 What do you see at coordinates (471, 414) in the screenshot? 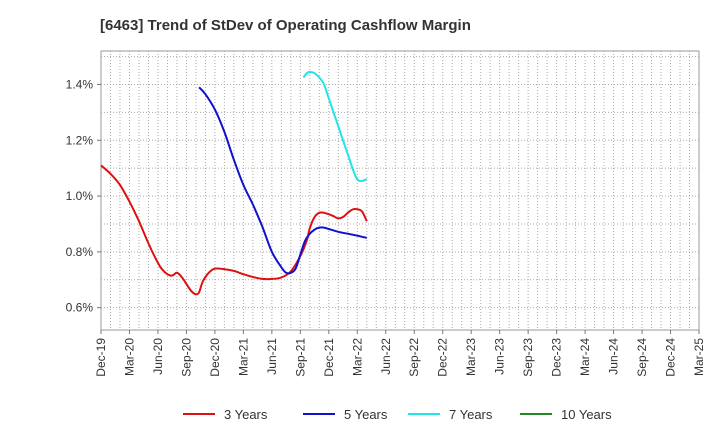
I see `legend-label-7-years: 7 Years` at bounding box center [471, 414].